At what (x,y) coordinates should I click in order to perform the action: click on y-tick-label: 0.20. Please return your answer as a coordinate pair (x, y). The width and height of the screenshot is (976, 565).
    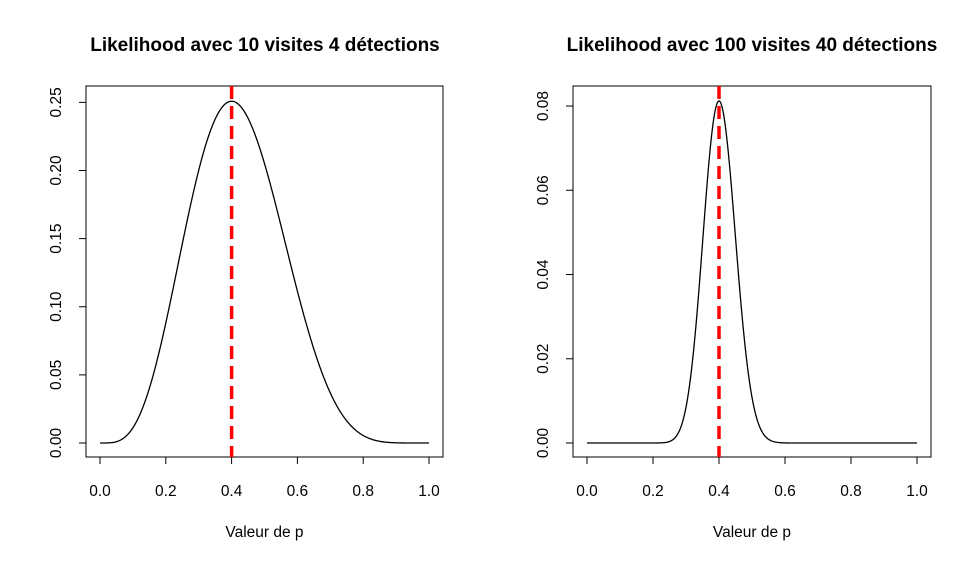
    Looking at the image, I should click on (56, 170).